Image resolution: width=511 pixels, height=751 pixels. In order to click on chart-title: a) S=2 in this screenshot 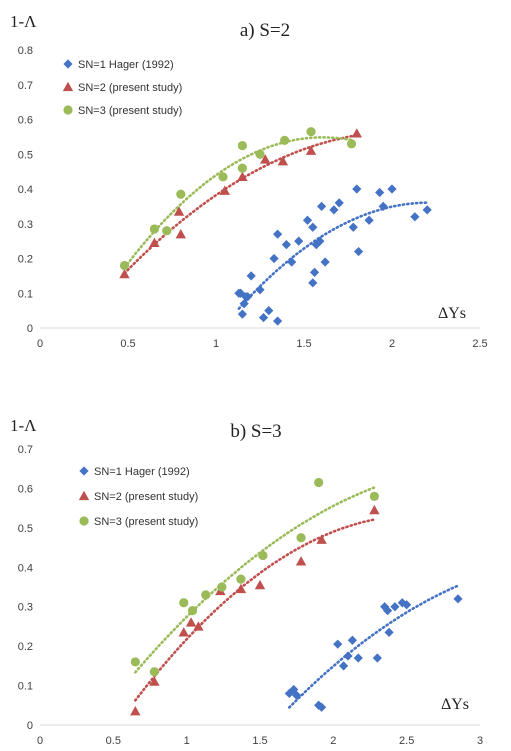, I will do `click(265, 30)`.